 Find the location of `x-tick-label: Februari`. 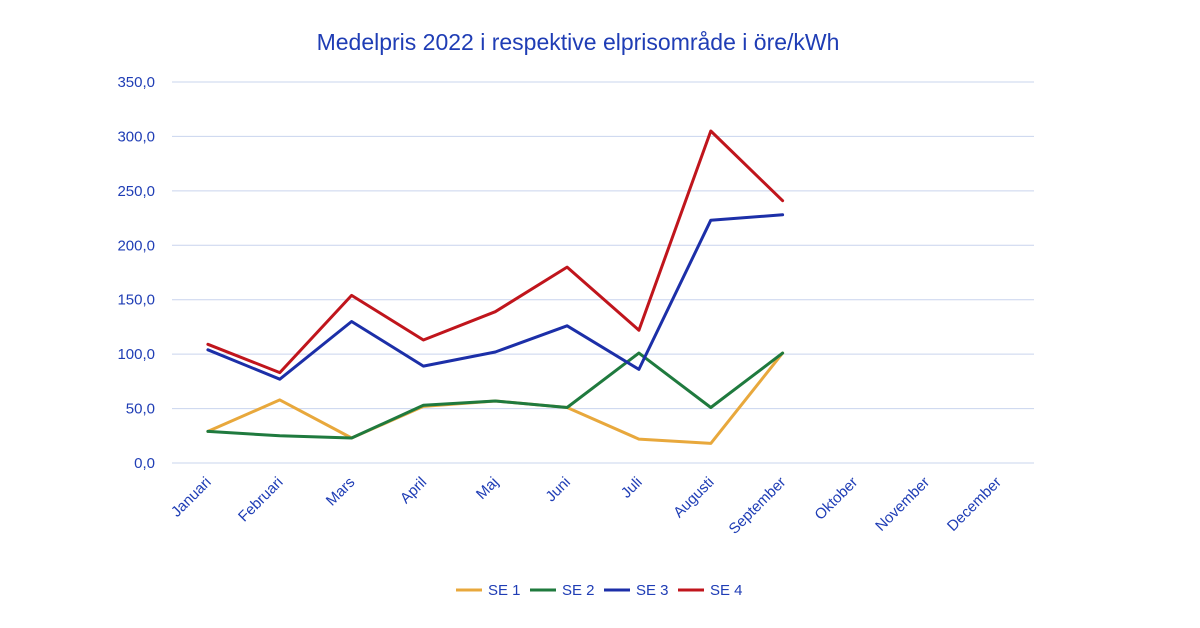

x-tick-label: Februari is located at coordinates (261, 500).